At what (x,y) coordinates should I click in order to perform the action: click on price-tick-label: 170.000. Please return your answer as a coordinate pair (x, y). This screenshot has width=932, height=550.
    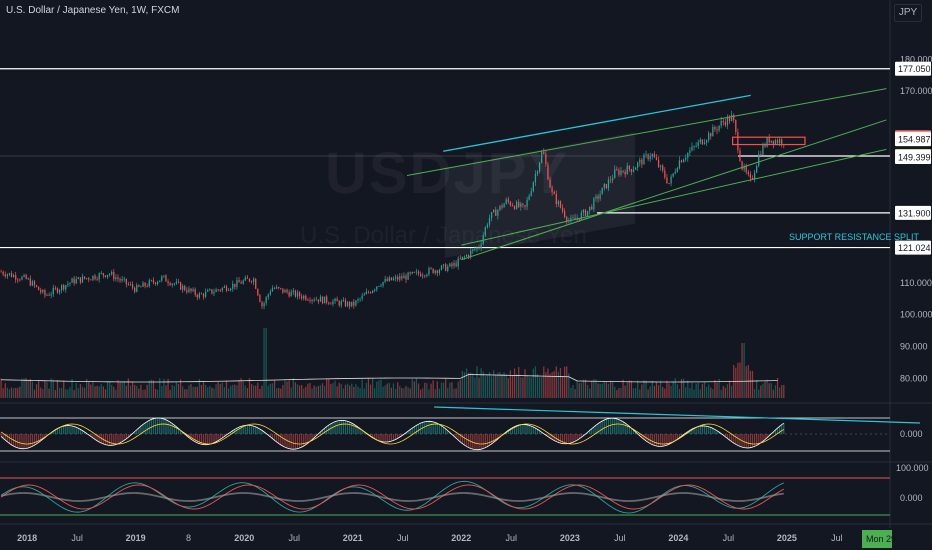
    Looking at the image, I should click on (916, 91).